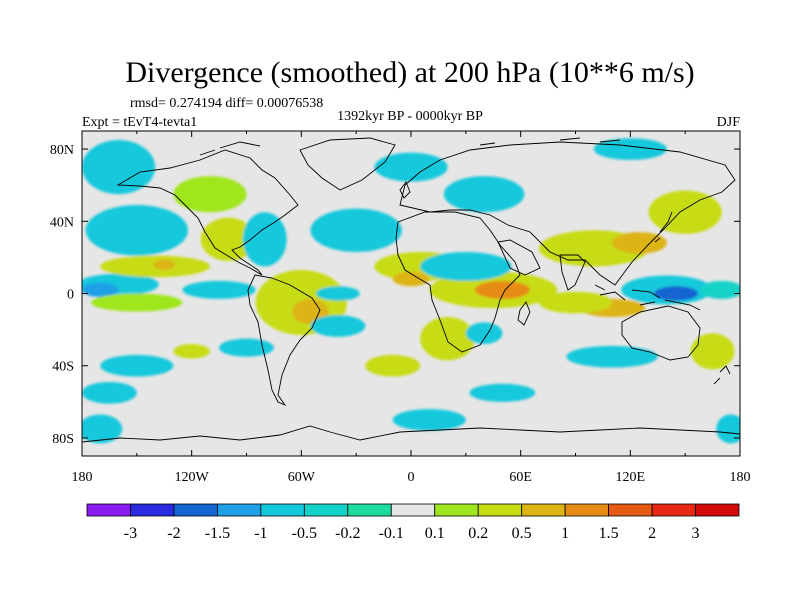 The width and height of the screenshot is (800, 600). What do you see at coordinates (458, 282) in the screenshot?
I see `africa-coast` at bounding box center [458, 282].